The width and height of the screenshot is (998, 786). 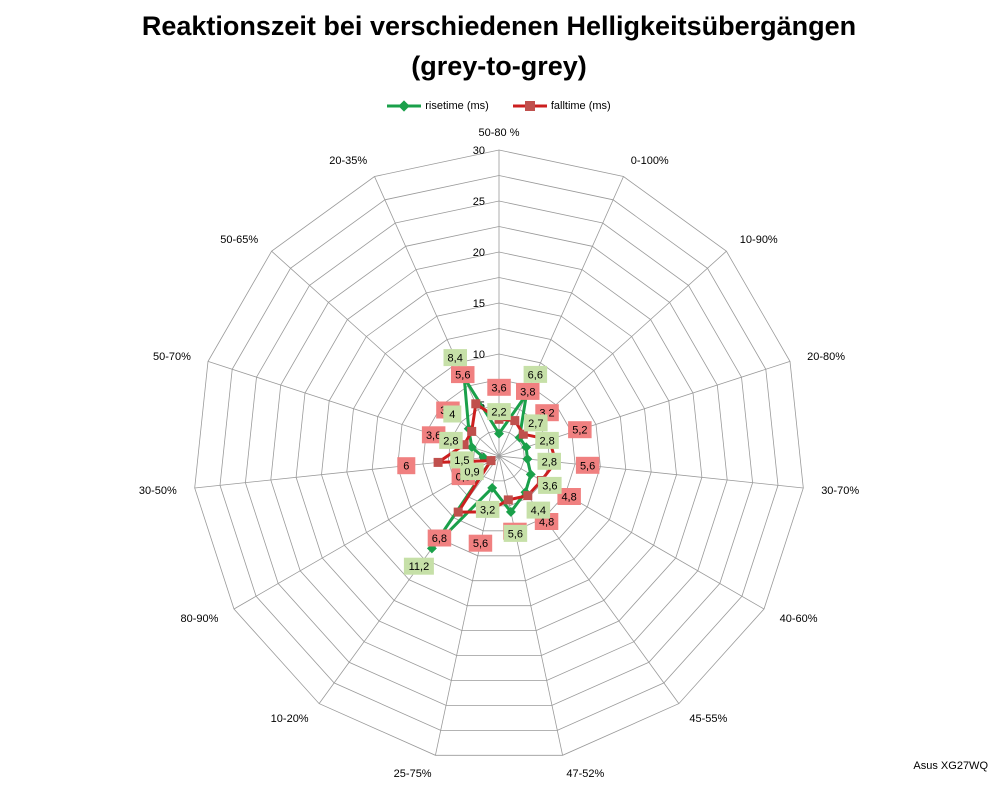 I want to click on data-label: 8,4, so click(x=455, y=359).